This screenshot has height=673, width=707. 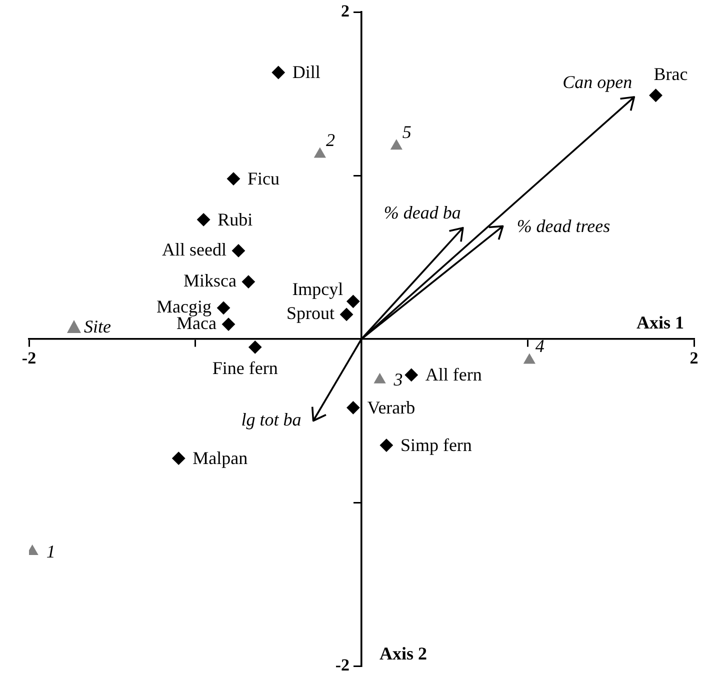 What do you see at coordinates (397, 380) in the screenshot?
I see `annotation: 3` at bounding box center [397, 380].